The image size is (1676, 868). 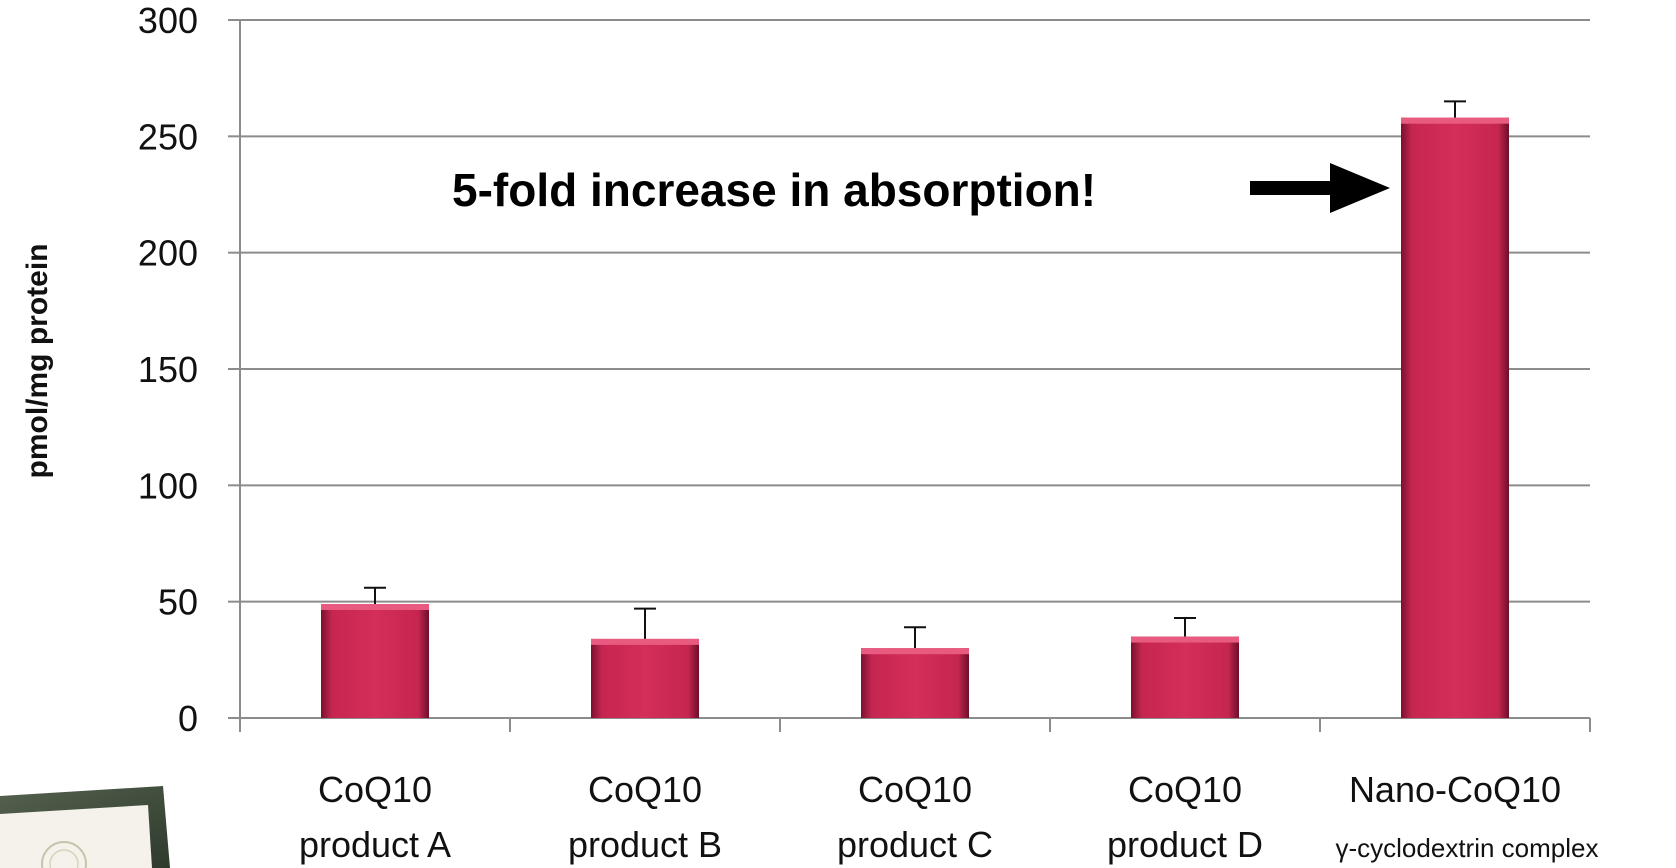 What do you see at coordinates (178, 602) in the screenshot?
I see `y-tick-label: 50` at bounding box center [178, 602].